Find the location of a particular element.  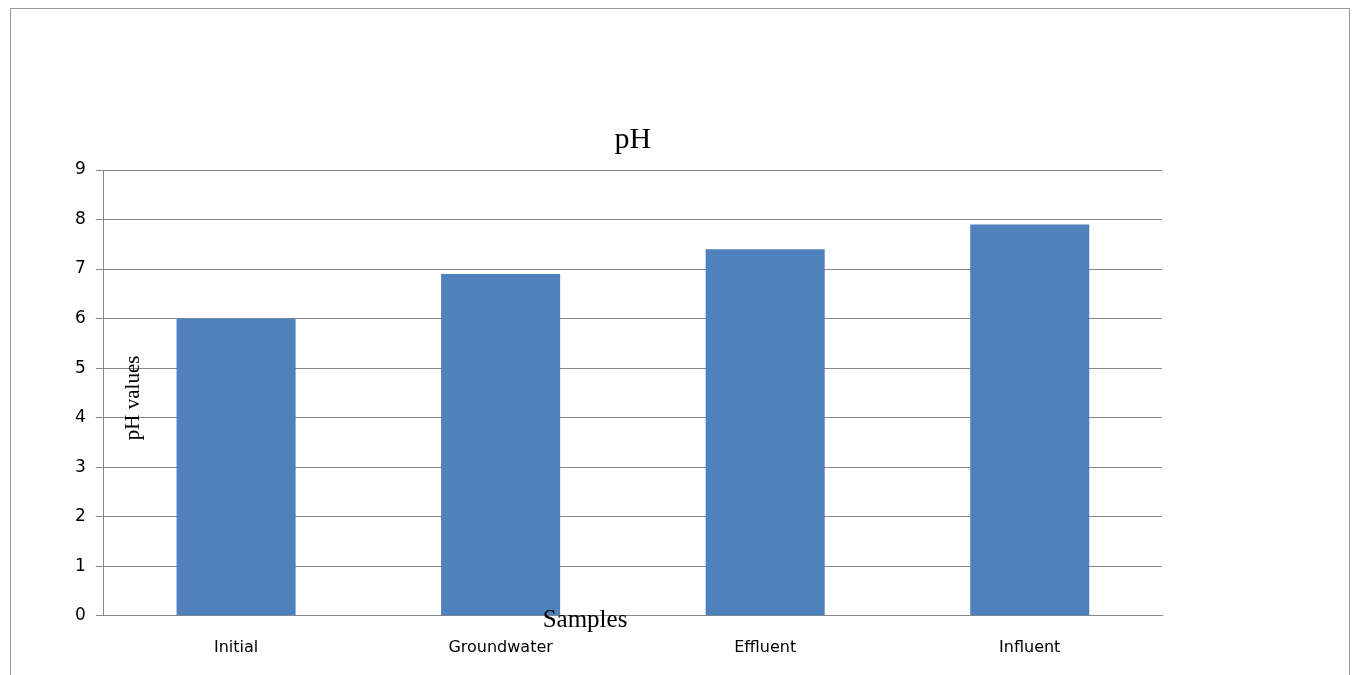

y-tick-label: 5 is located at coordinates (80, 366).